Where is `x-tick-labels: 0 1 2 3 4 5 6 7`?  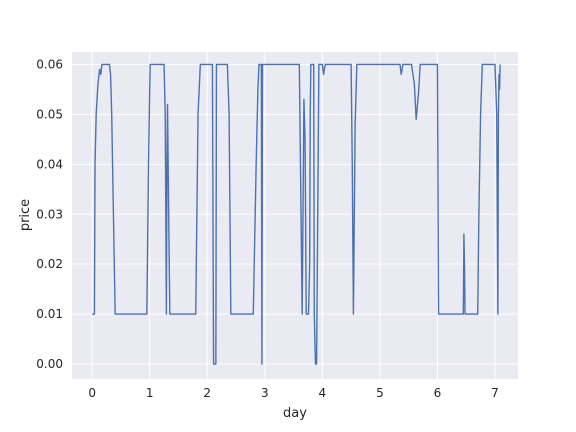
x-tick-labels: 0 1 2 3 4 5 6 7 is located at coordinates (293, 393).